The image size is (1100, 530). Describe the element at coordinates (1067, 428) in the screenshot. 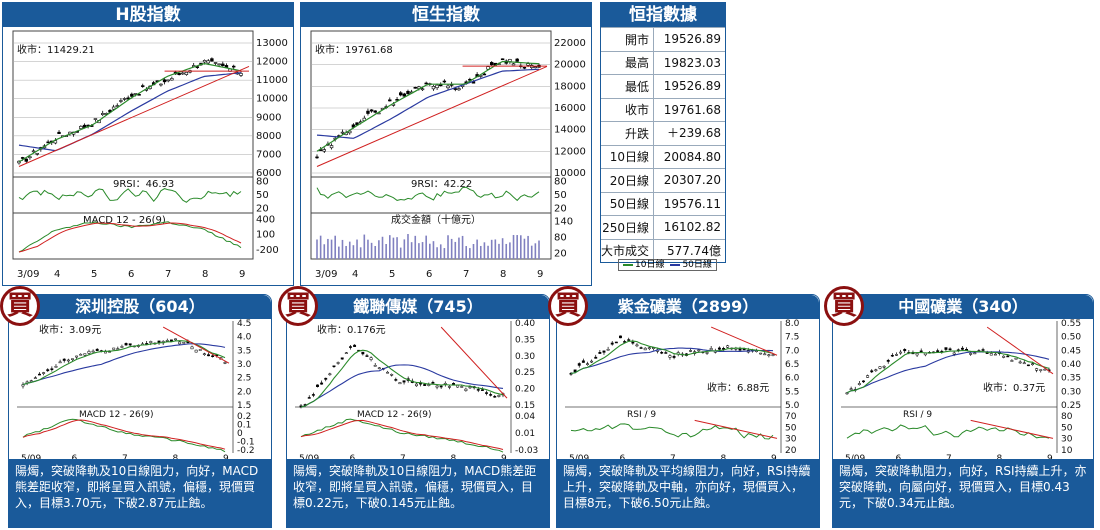

I see `sub-tick-label: 50` at that location.